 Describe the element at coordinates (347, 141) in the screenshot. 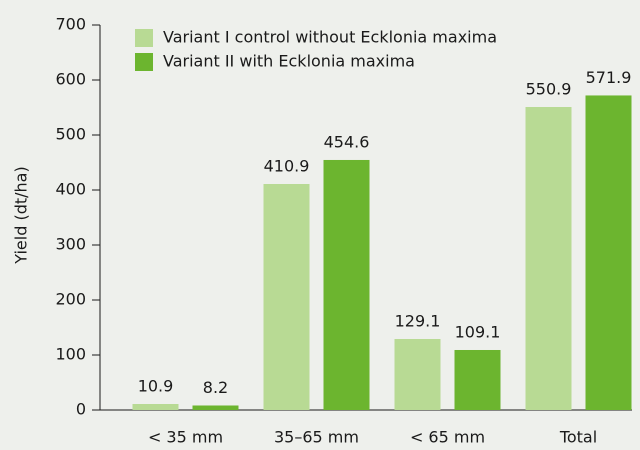

I see `value-label: 454.6` at that location.